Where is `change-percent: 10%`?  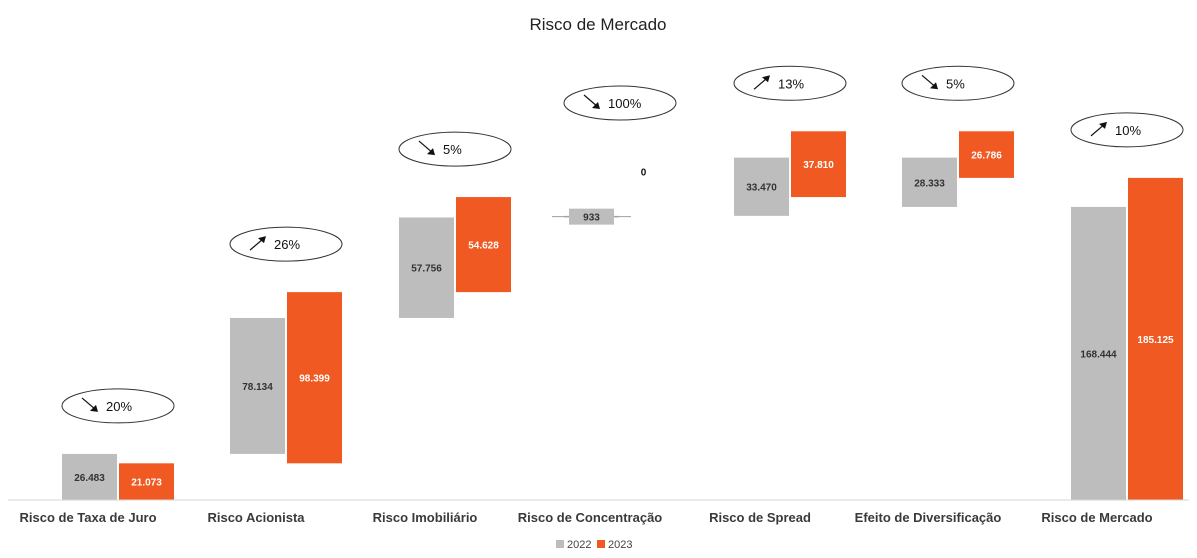
change-percent: 10% is located at coordinates (1128, 130).